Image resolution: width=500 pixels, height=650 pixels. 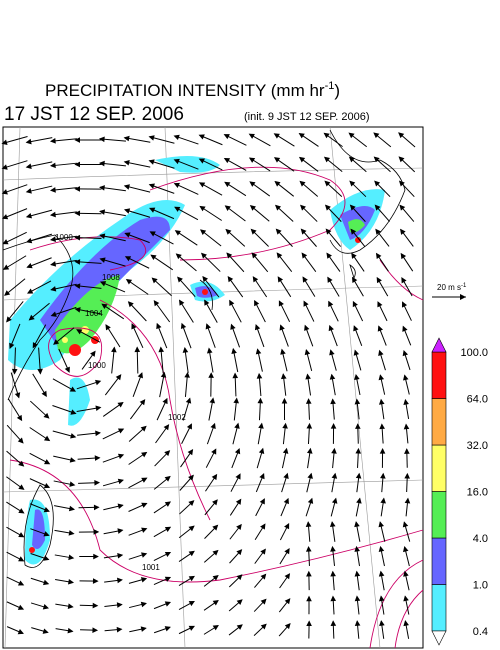 What do you see at coordinates (477, 493) in the screenshot?
I see `colorbar-label: 16.0` at bounding box center [477, 493].